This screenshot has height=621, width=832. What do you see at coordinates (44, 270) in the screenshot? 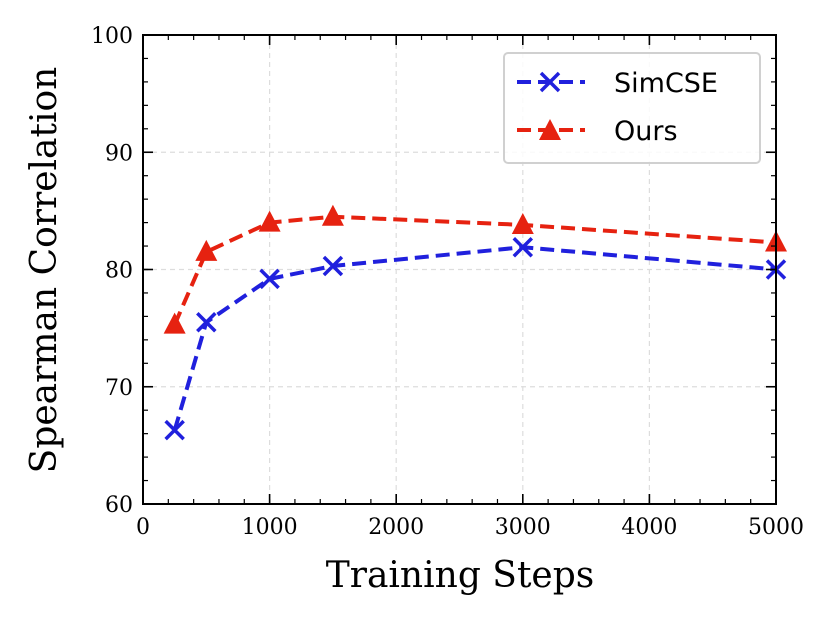
I see `y-axis-label: Spearman Correlation` at bounding box center [44, 270].